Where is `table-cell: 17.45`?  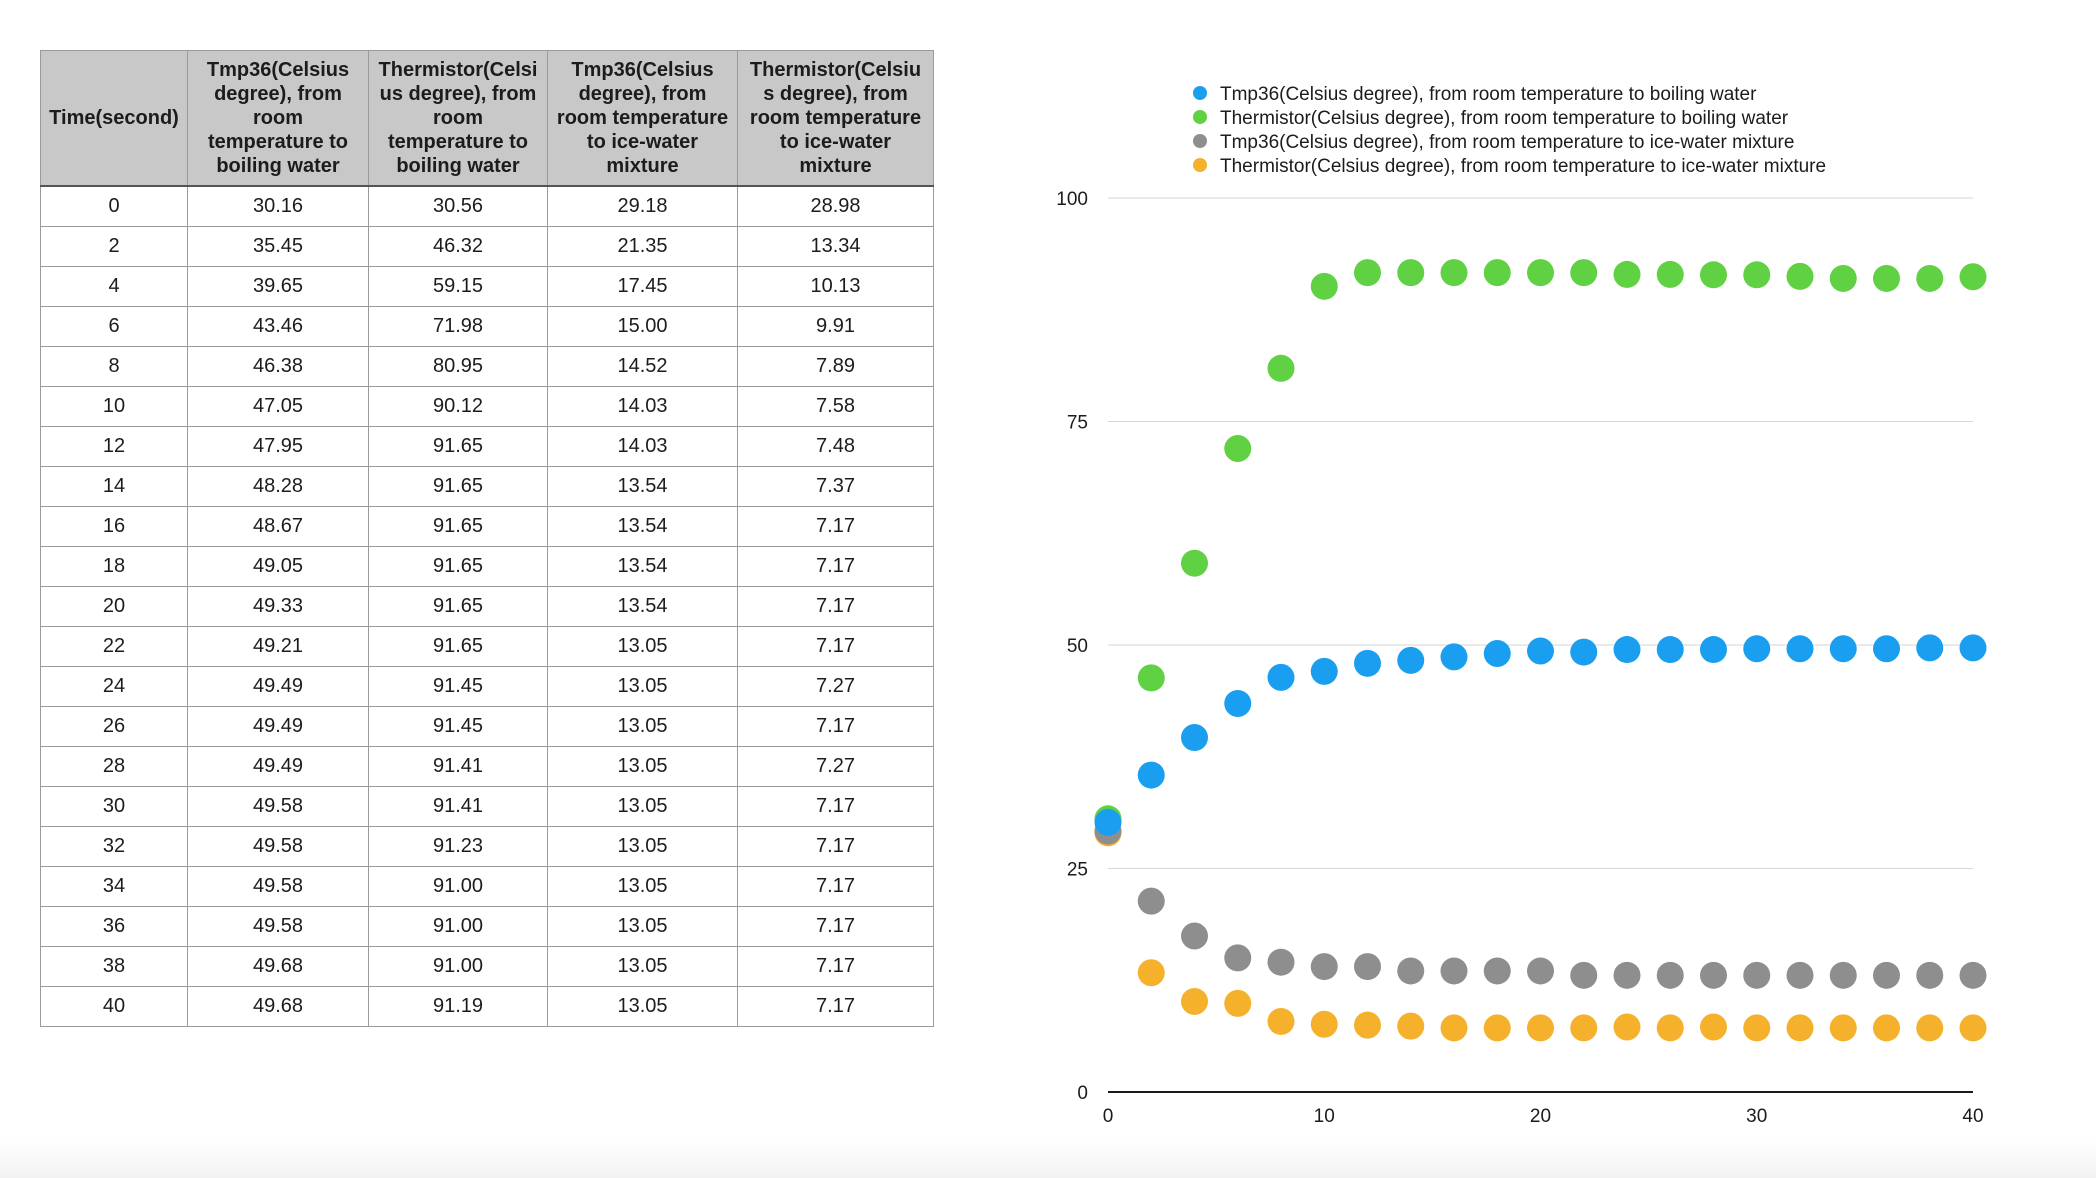 table-cell: 17.45 is located at coordinates (642, 286).